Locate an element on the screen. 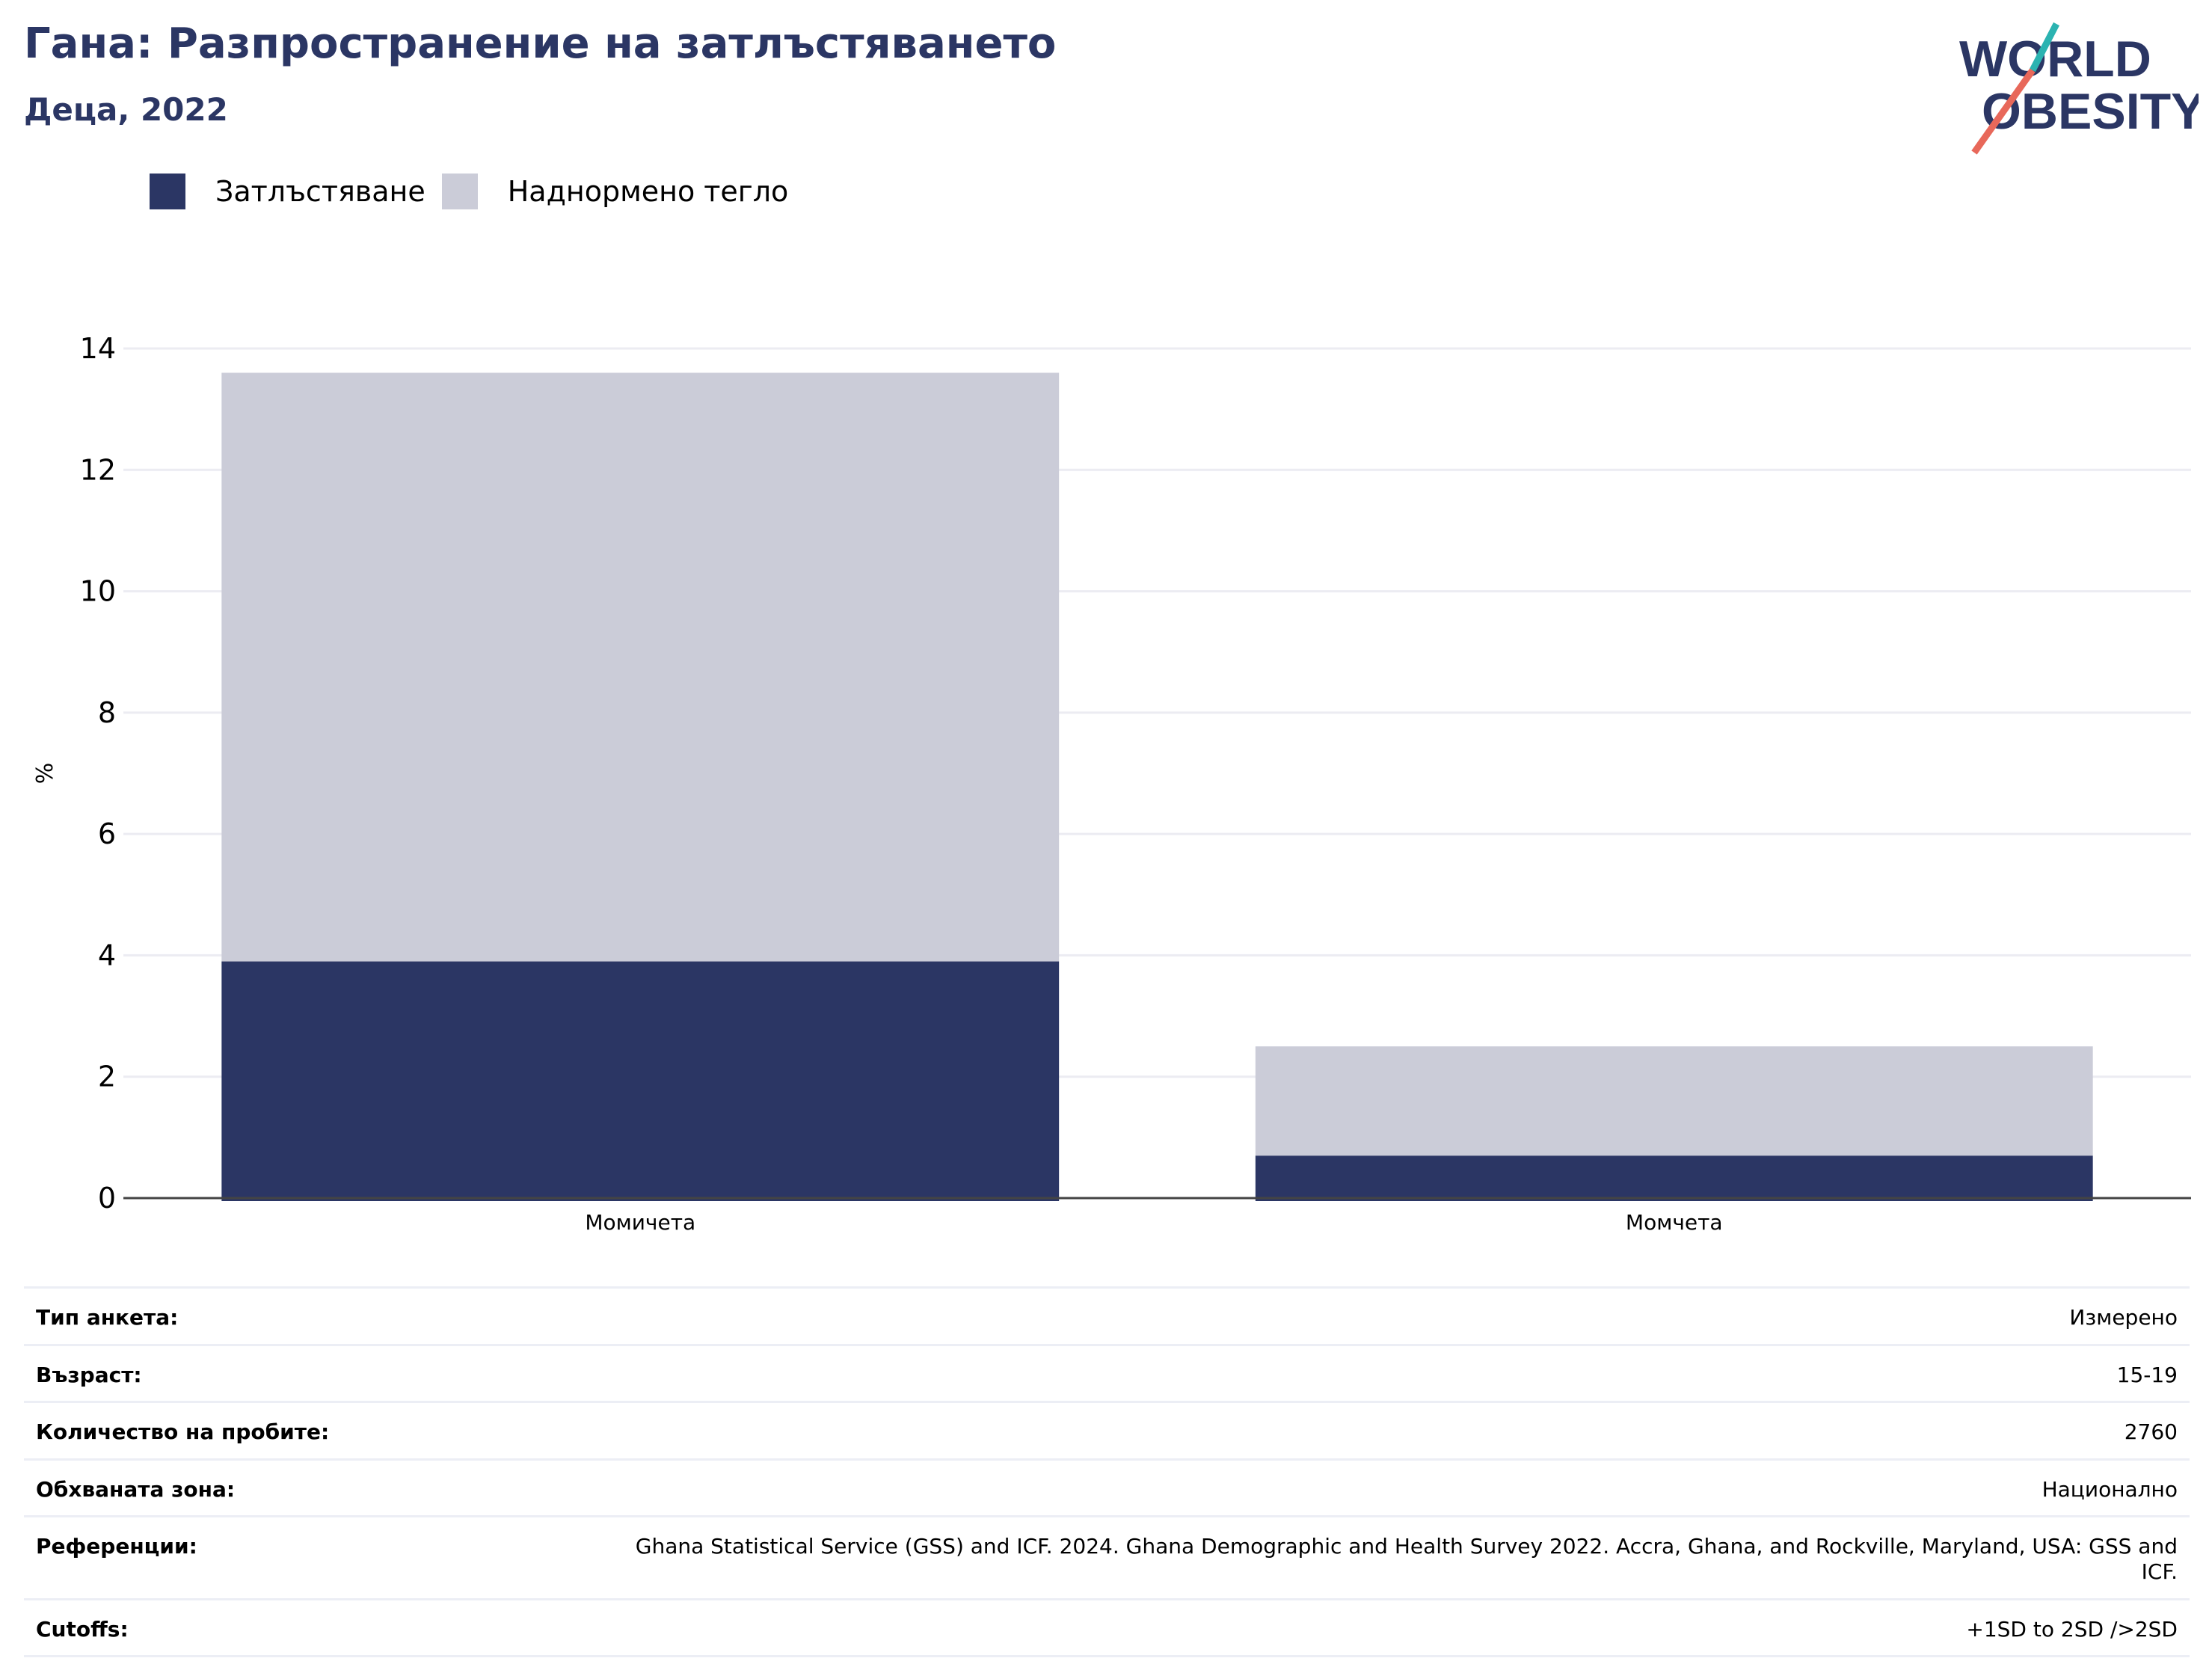  y-tick-label: 4 is located at coordinates (107, 955).